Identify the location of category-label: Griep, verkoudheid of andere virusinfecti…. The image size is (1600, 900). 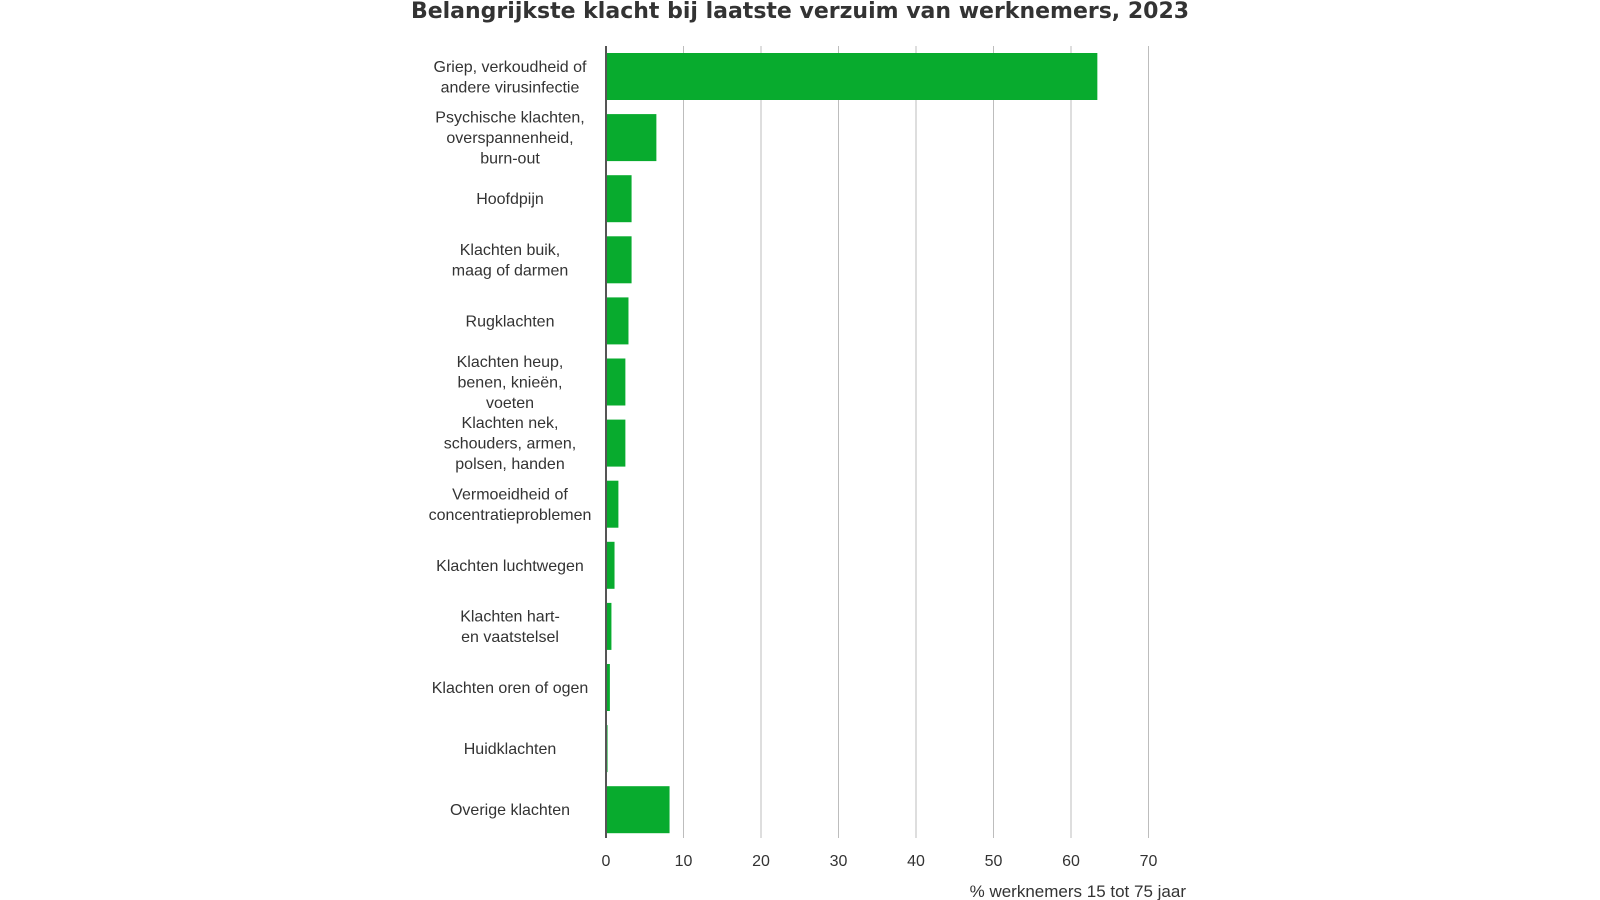
(511, 78).